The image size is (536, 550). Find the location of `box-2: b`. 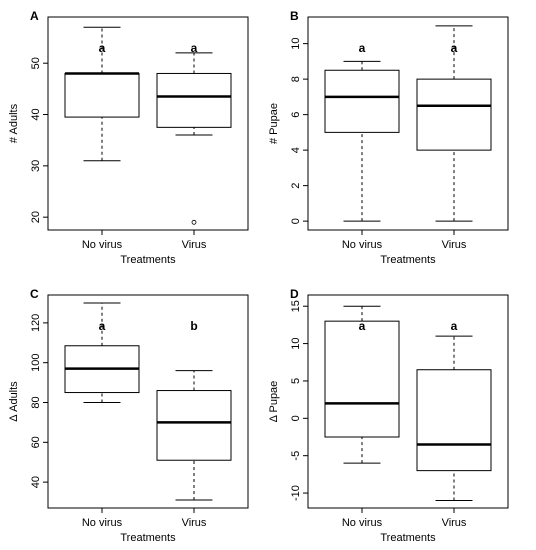

box-2: b is located at coordinates (194, 410).